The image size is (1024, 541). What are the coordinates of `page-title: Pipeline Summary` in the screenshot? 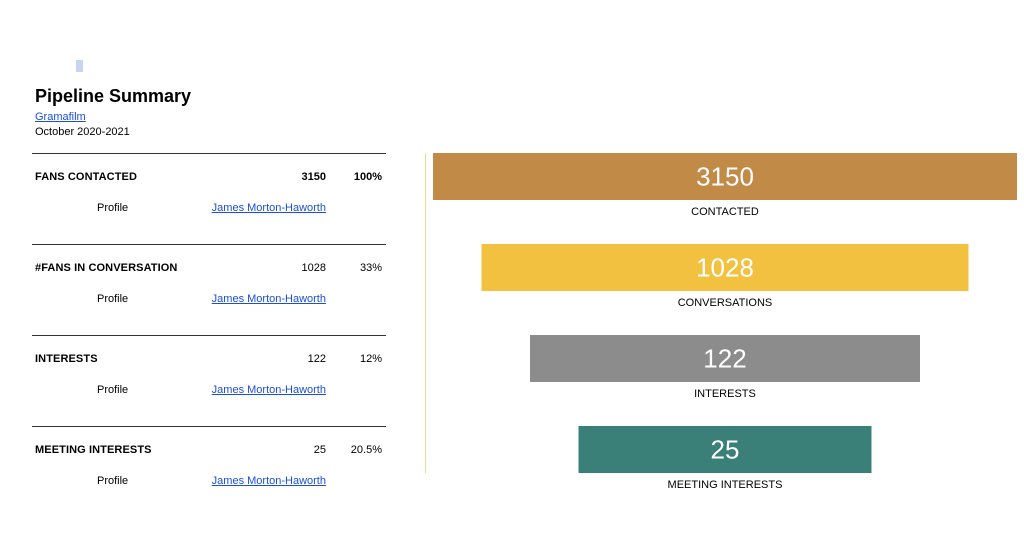 It's located at (113, 96).